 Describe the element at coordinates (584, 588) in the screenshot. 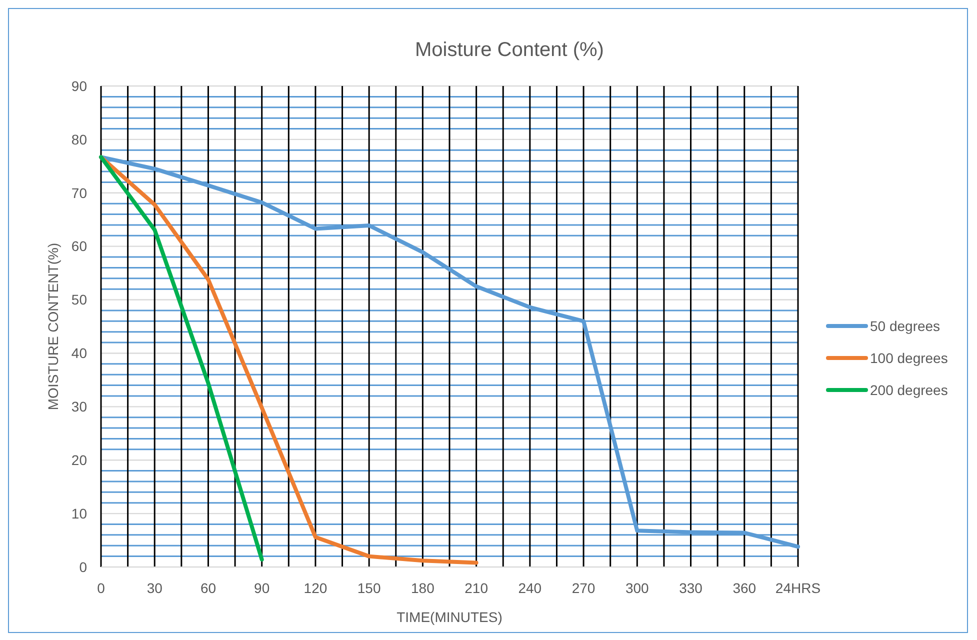

I see `x-tick-label: 270` at that location.